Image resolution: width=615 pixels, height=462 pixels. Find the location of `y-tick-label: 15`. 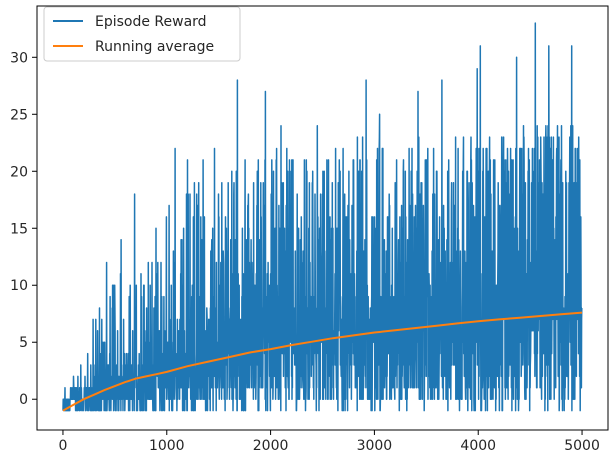

y-tick-label: 15 is located at coordinates (19, 229).